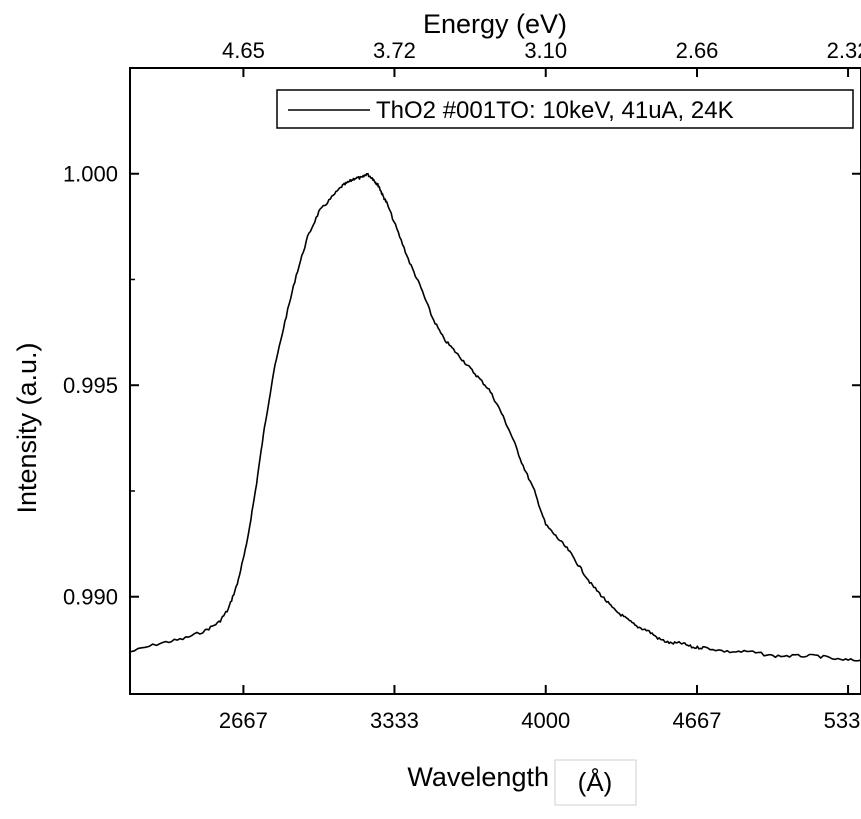 This screenshot has width=861, height=819. I want to click on x-tick-label: 3333, so click(394, 720).